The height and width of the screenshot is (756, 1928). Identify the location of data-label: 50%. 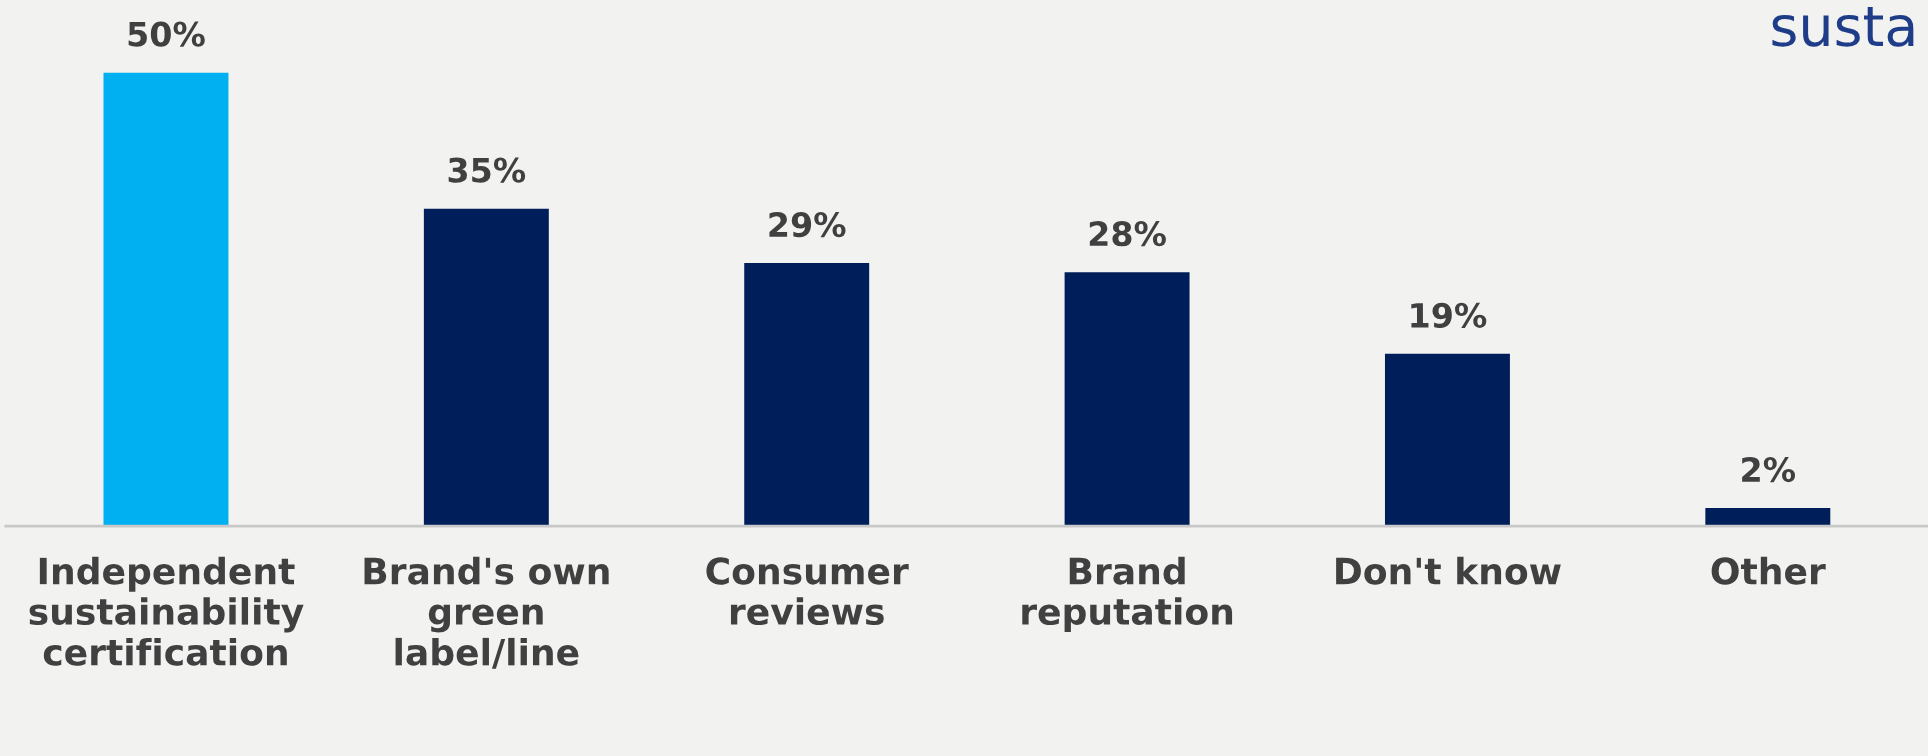
(166, 34).